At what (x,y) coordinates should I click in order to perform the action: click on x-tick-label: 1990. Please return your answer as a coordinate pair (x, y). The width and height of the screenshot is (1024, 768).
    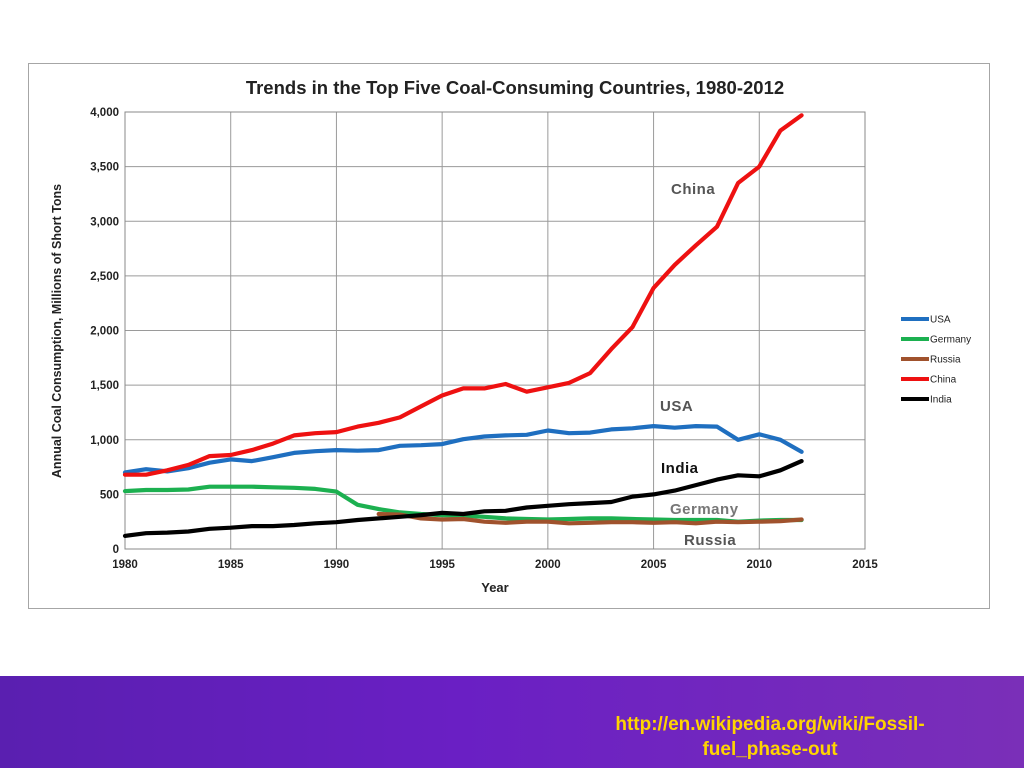
    Looking at the image, I should click on (337, 565).